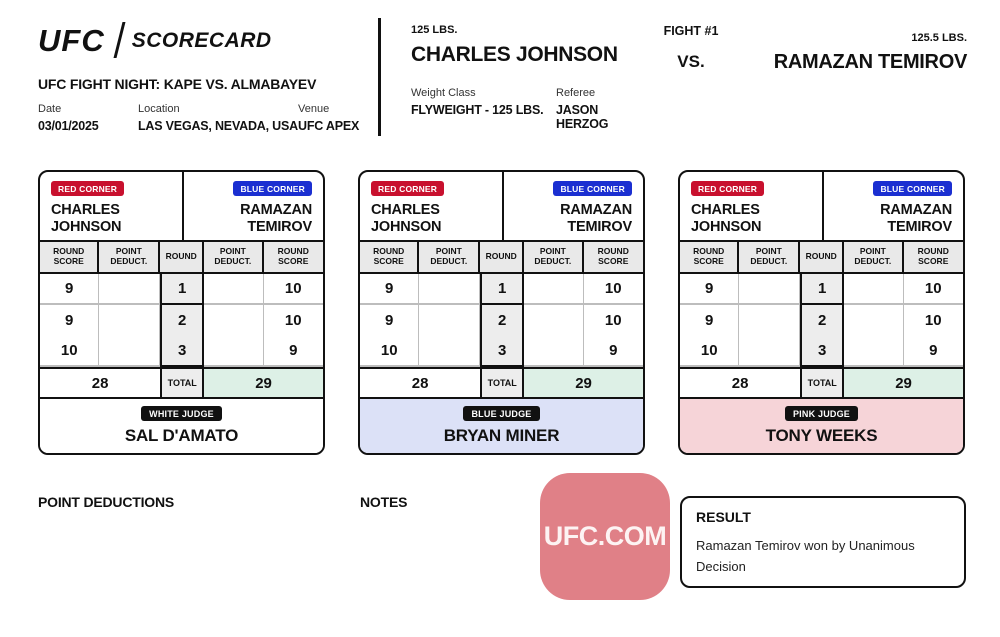  What do you see at coordinates (723, 517) in the screenshot?
I see `result-label: RESULT` at bounding box center [723, 517].